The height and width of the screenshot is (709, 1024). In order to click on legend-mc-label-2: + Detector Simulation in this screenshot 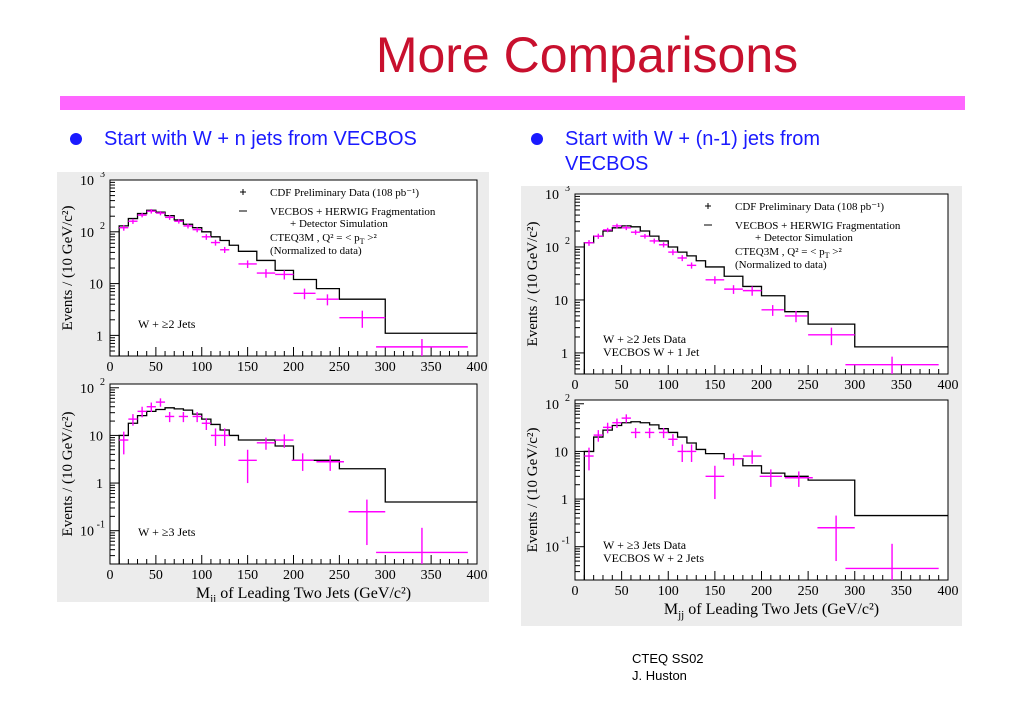, I will do `click(339, 224)`.